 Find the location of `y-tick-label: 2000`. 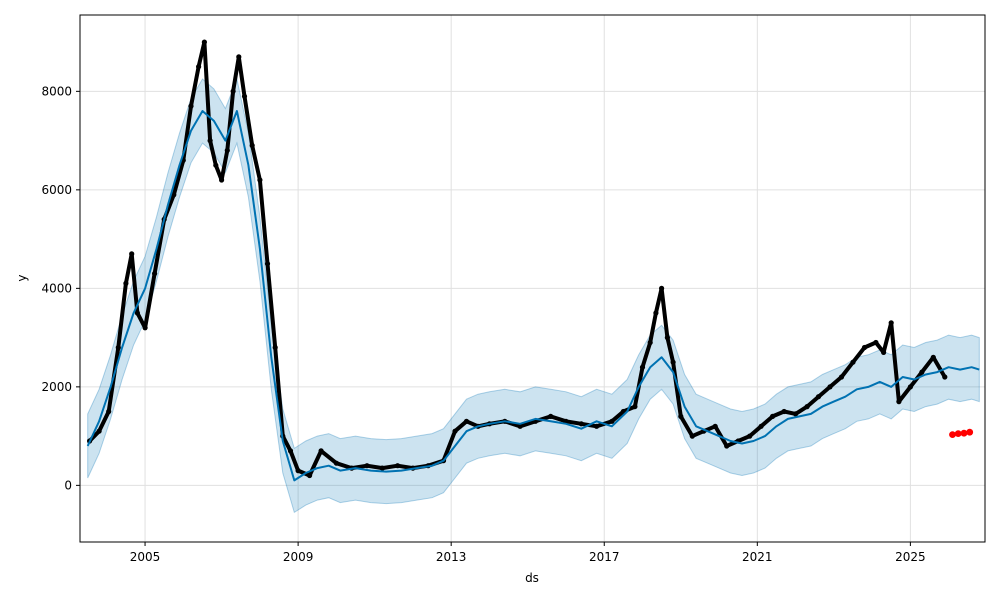

y-tick-label: 2000 is located at coordinates (56, 387).